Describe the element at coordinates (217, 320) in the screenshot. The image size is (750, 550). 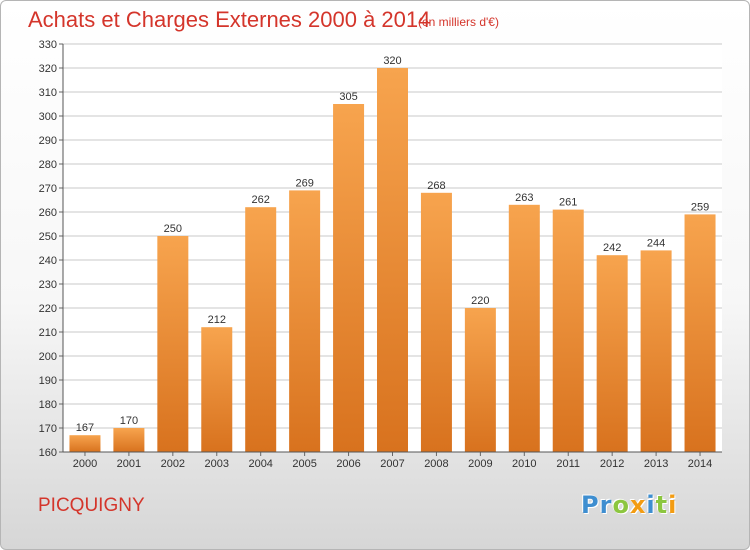
I see `bar-value-label: 212` at that location.